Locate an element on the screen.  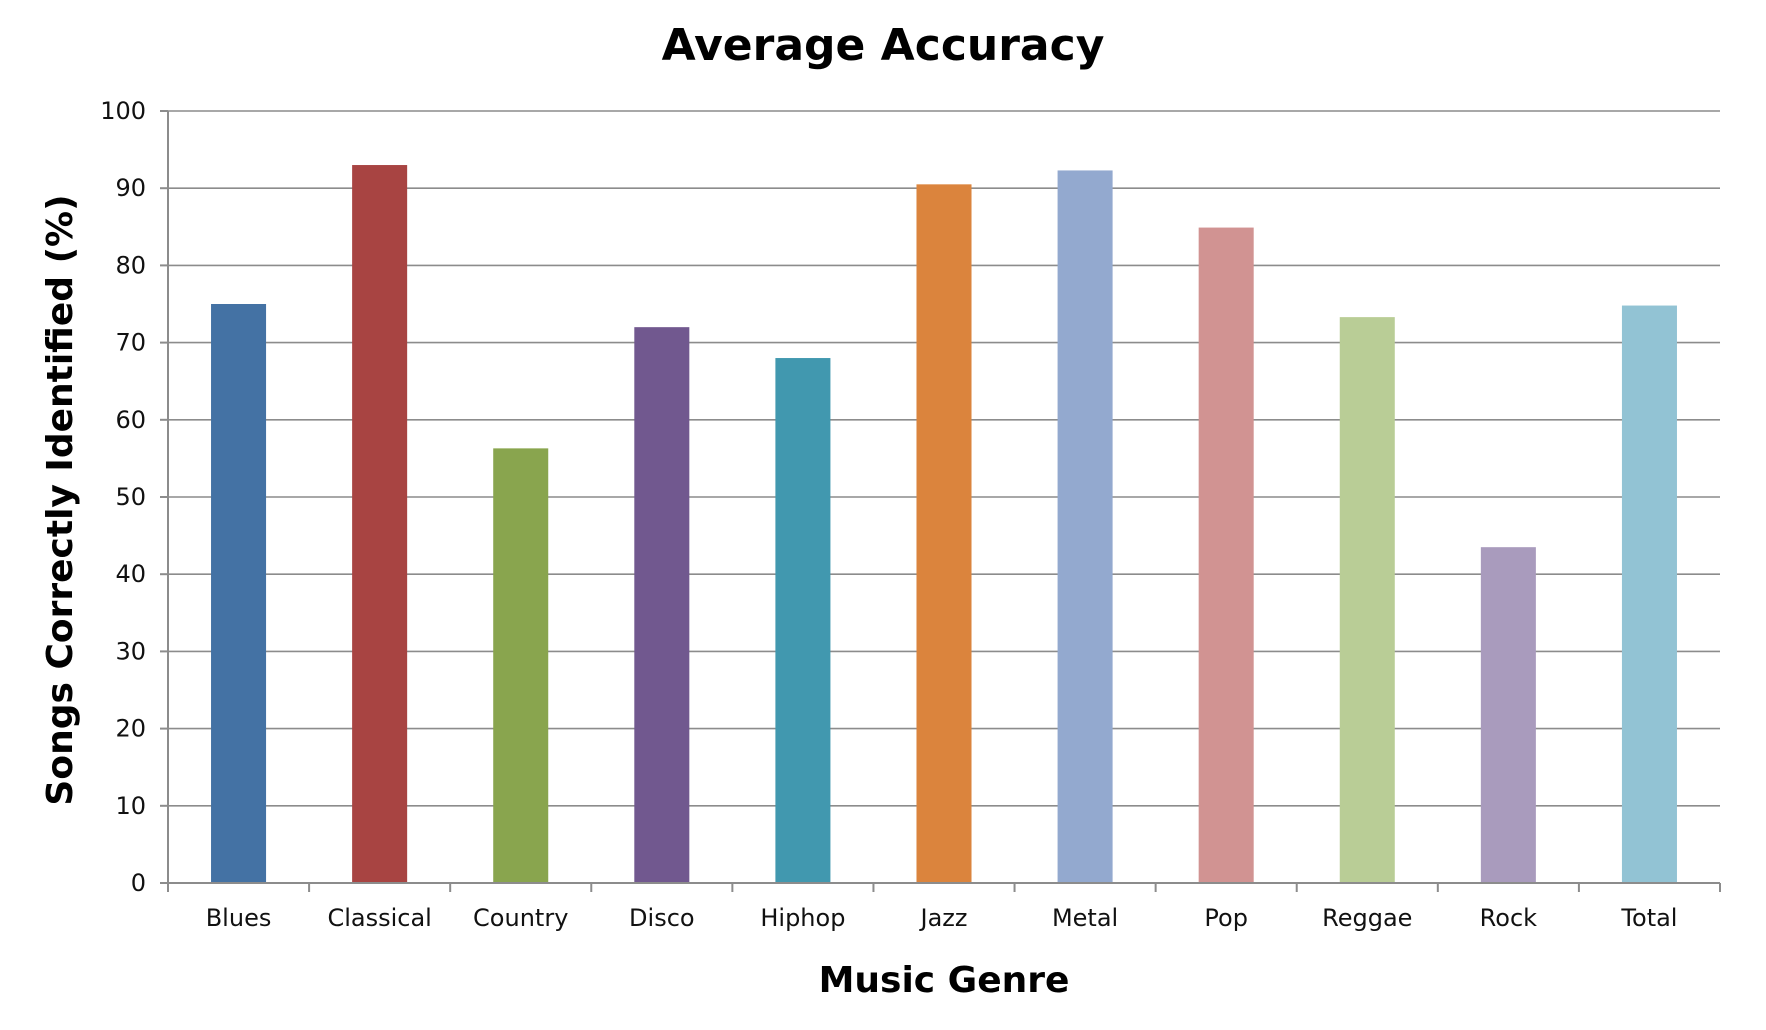
x-tick-label: Rock is located at coordinates (1508, 918).